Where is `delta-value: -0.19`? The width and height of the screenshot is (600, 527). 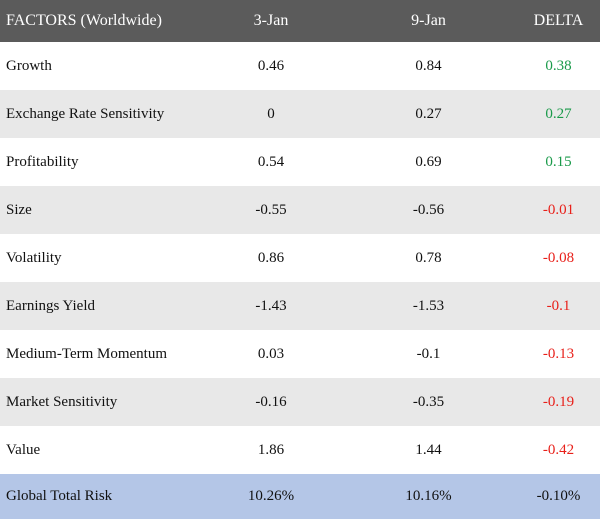
delta-value: -0.19 is located at coordinates (558, 401).